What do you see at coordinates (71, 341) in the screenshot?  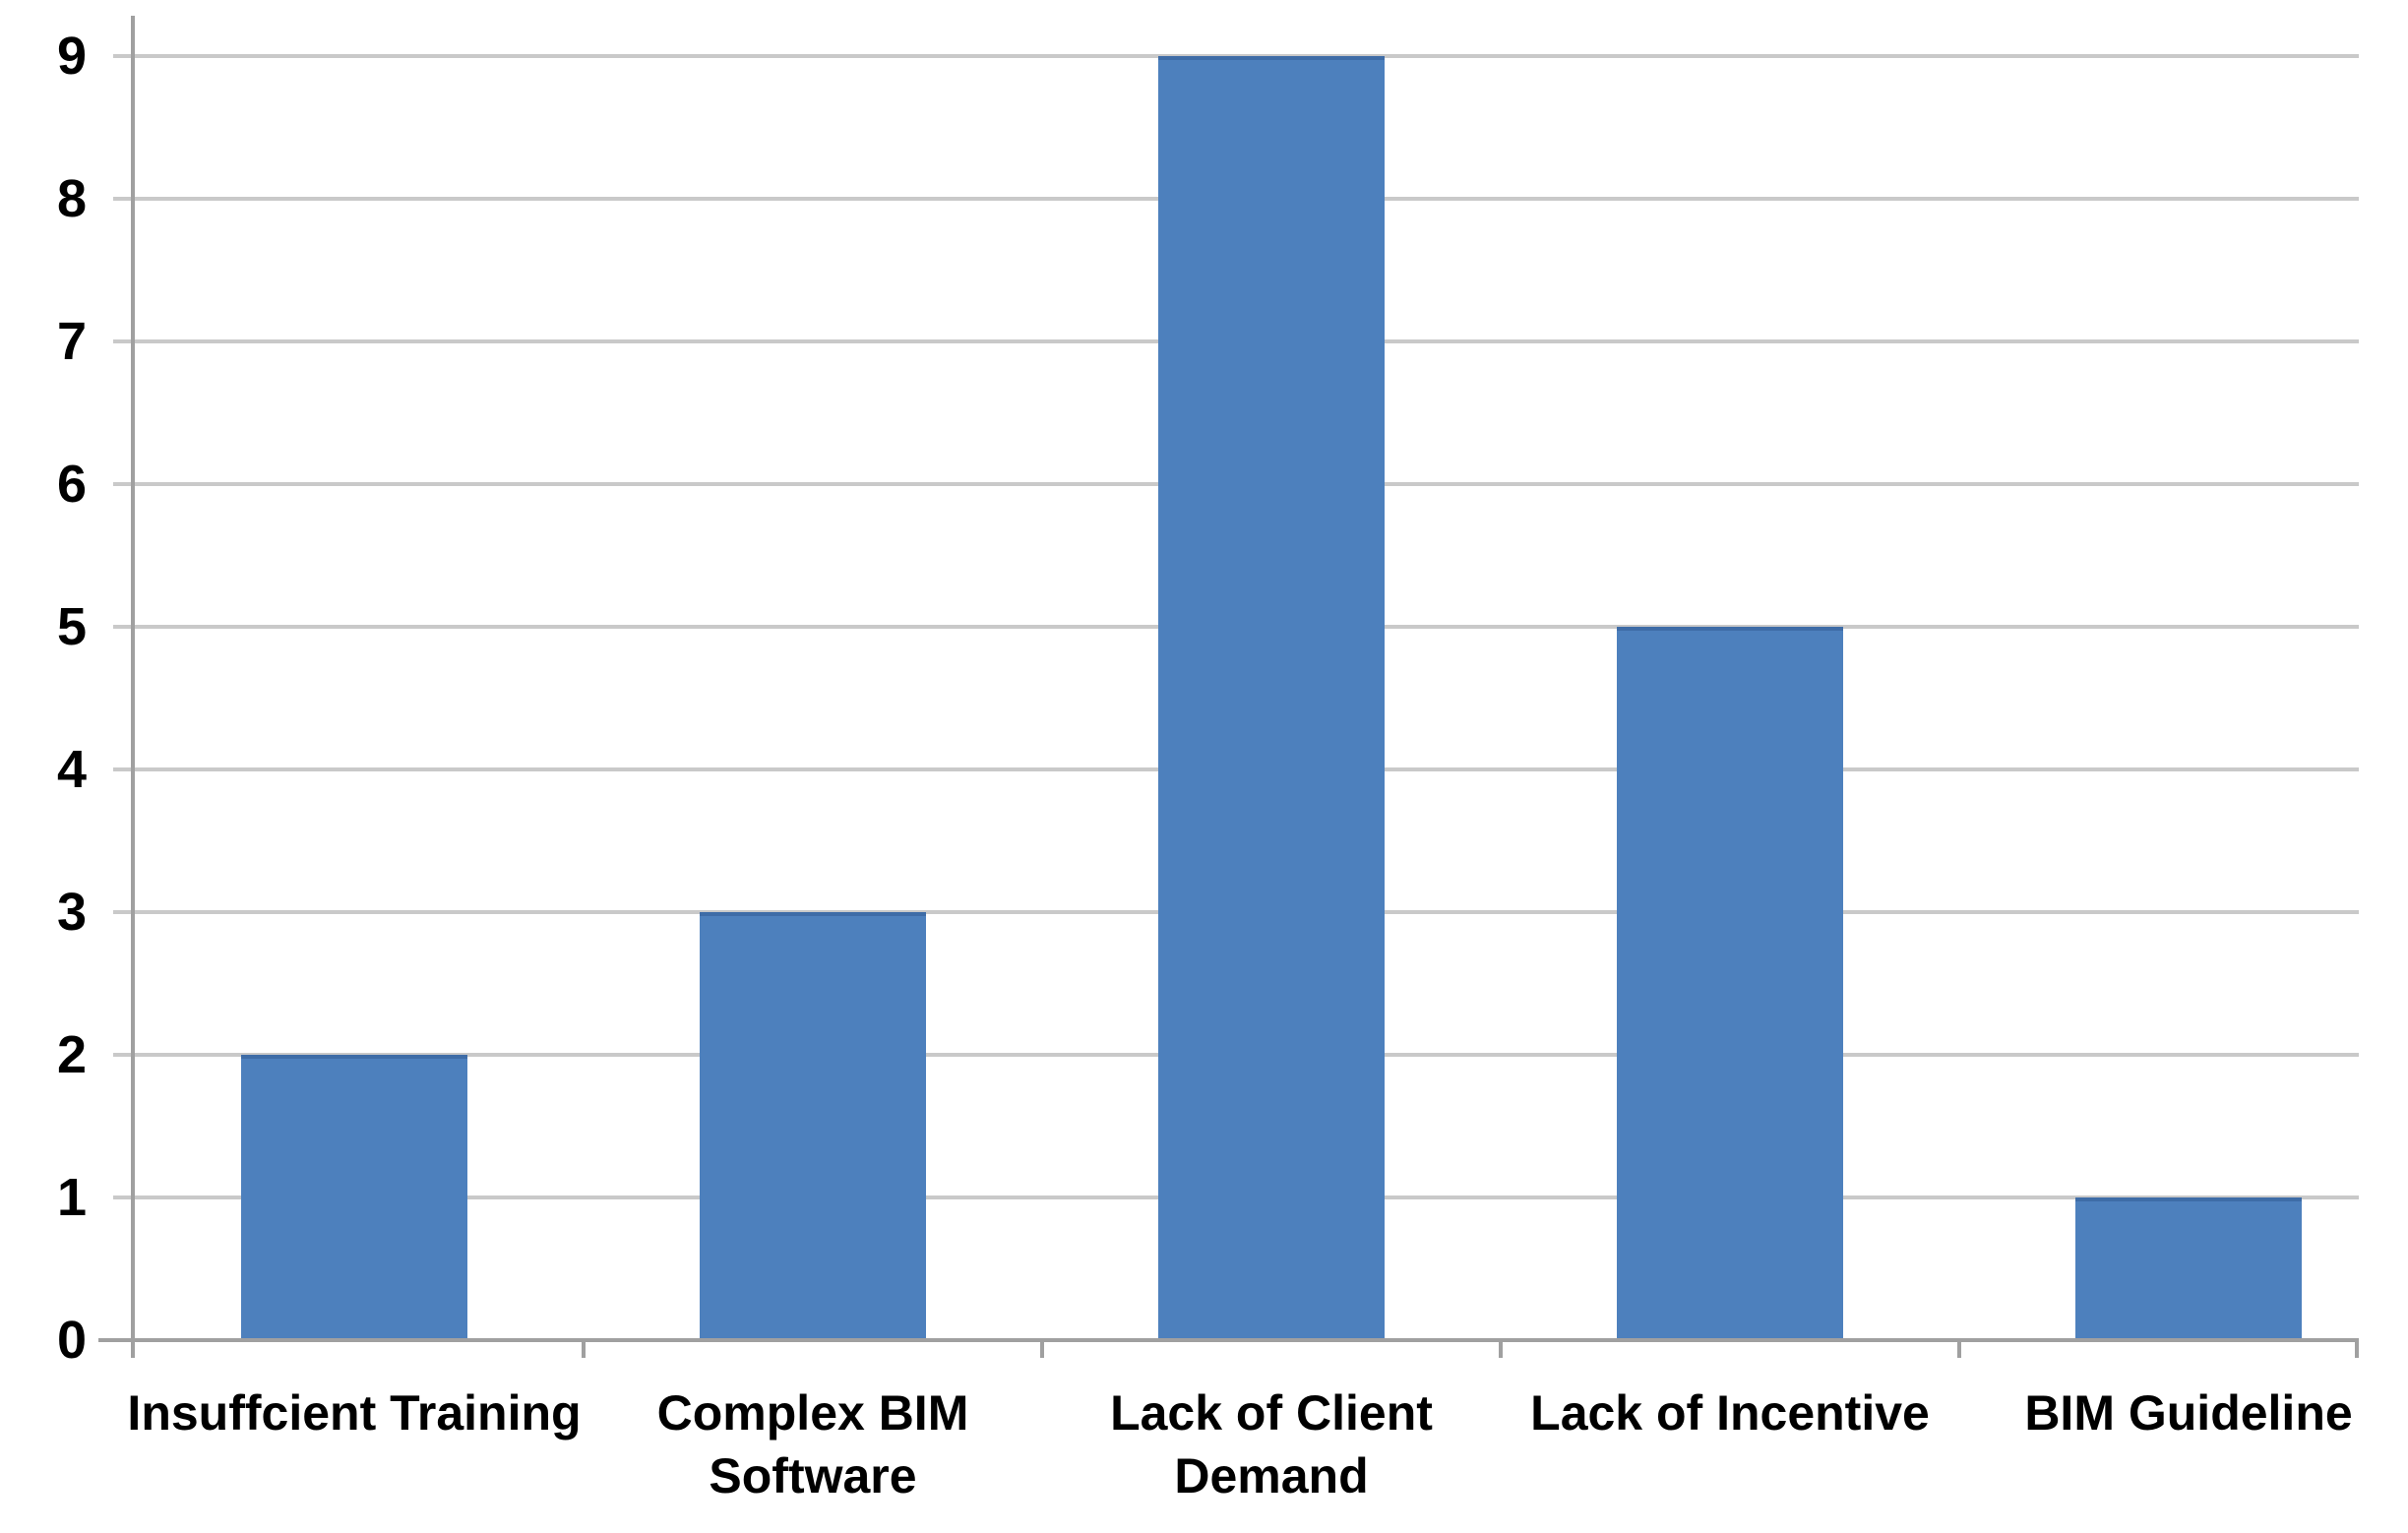 I see `y-tick-label-7: 7` at bounding box center [71, 341].